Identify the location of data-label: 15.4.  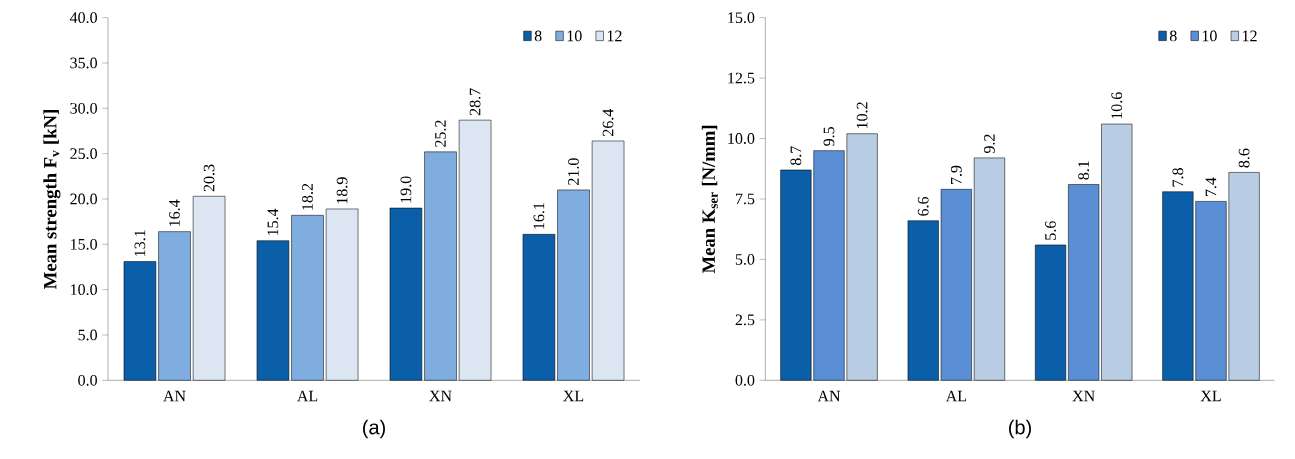
(273, 222).